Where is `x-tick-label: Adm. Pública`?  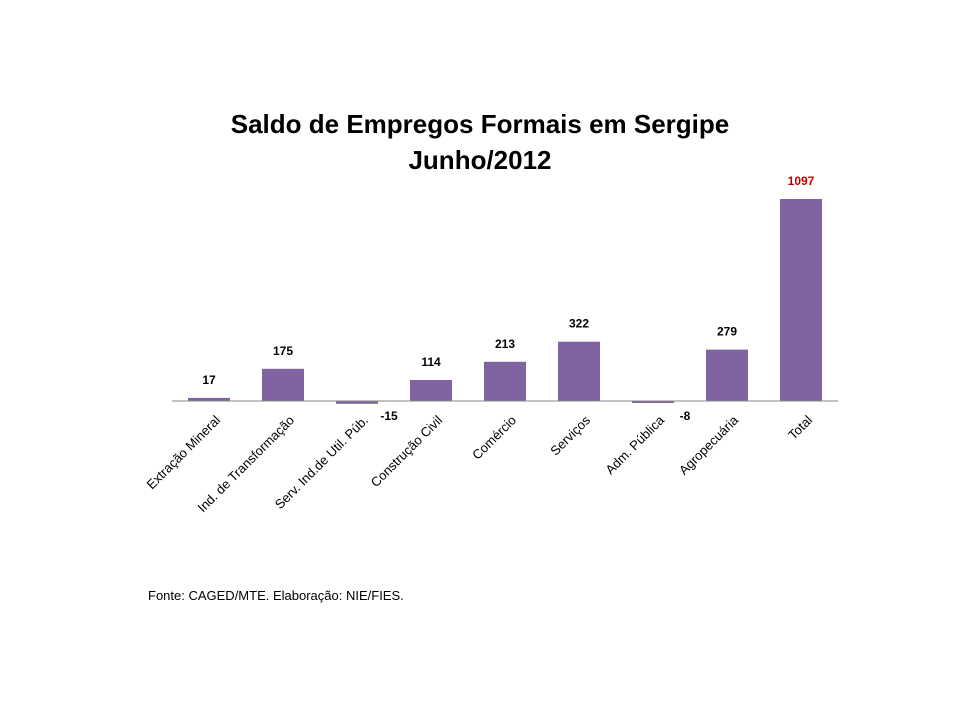 x-tick-label: Adm. Pública is located at coordinates (634, 444).